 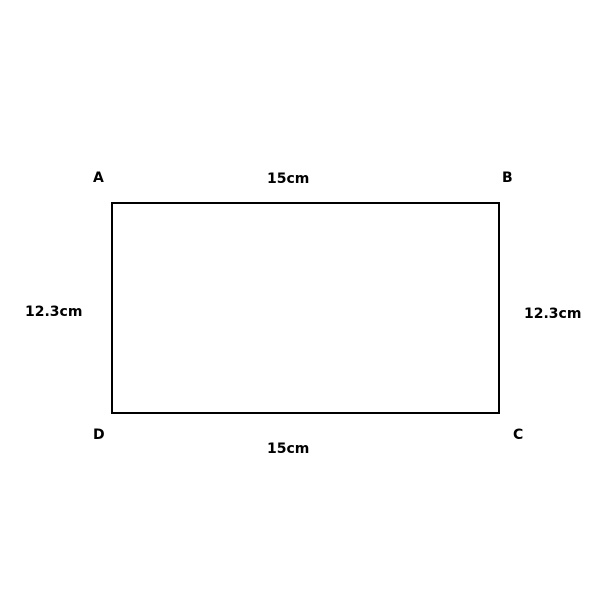 What do you see at coordinates (288, 449) in the screenshot?
I see `side-length-bottom: 15cm` at bounding box center [288, 449].